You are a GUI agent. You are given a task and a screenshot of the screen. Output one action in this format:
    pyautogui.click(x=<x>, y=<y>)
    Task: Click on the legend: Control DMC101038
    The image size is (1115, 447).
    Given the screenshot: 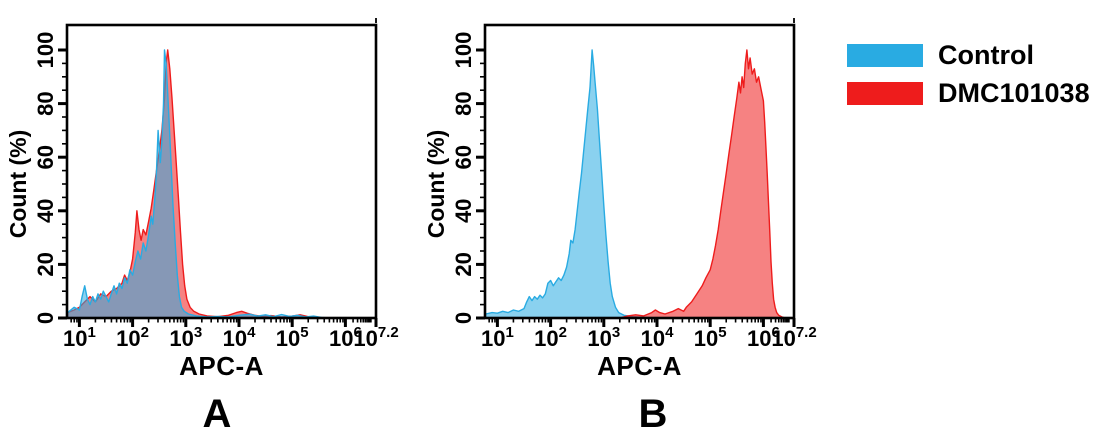 What is the action you would take?
    pyautogui.click(x=968, y=80)
    